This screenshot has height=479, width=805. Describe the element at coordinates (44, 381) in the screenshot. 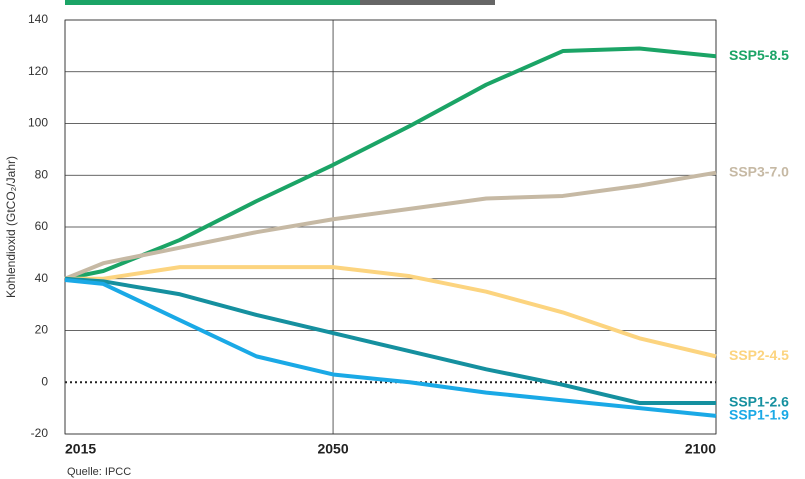

I see `y-tick-label: 0` at that location.